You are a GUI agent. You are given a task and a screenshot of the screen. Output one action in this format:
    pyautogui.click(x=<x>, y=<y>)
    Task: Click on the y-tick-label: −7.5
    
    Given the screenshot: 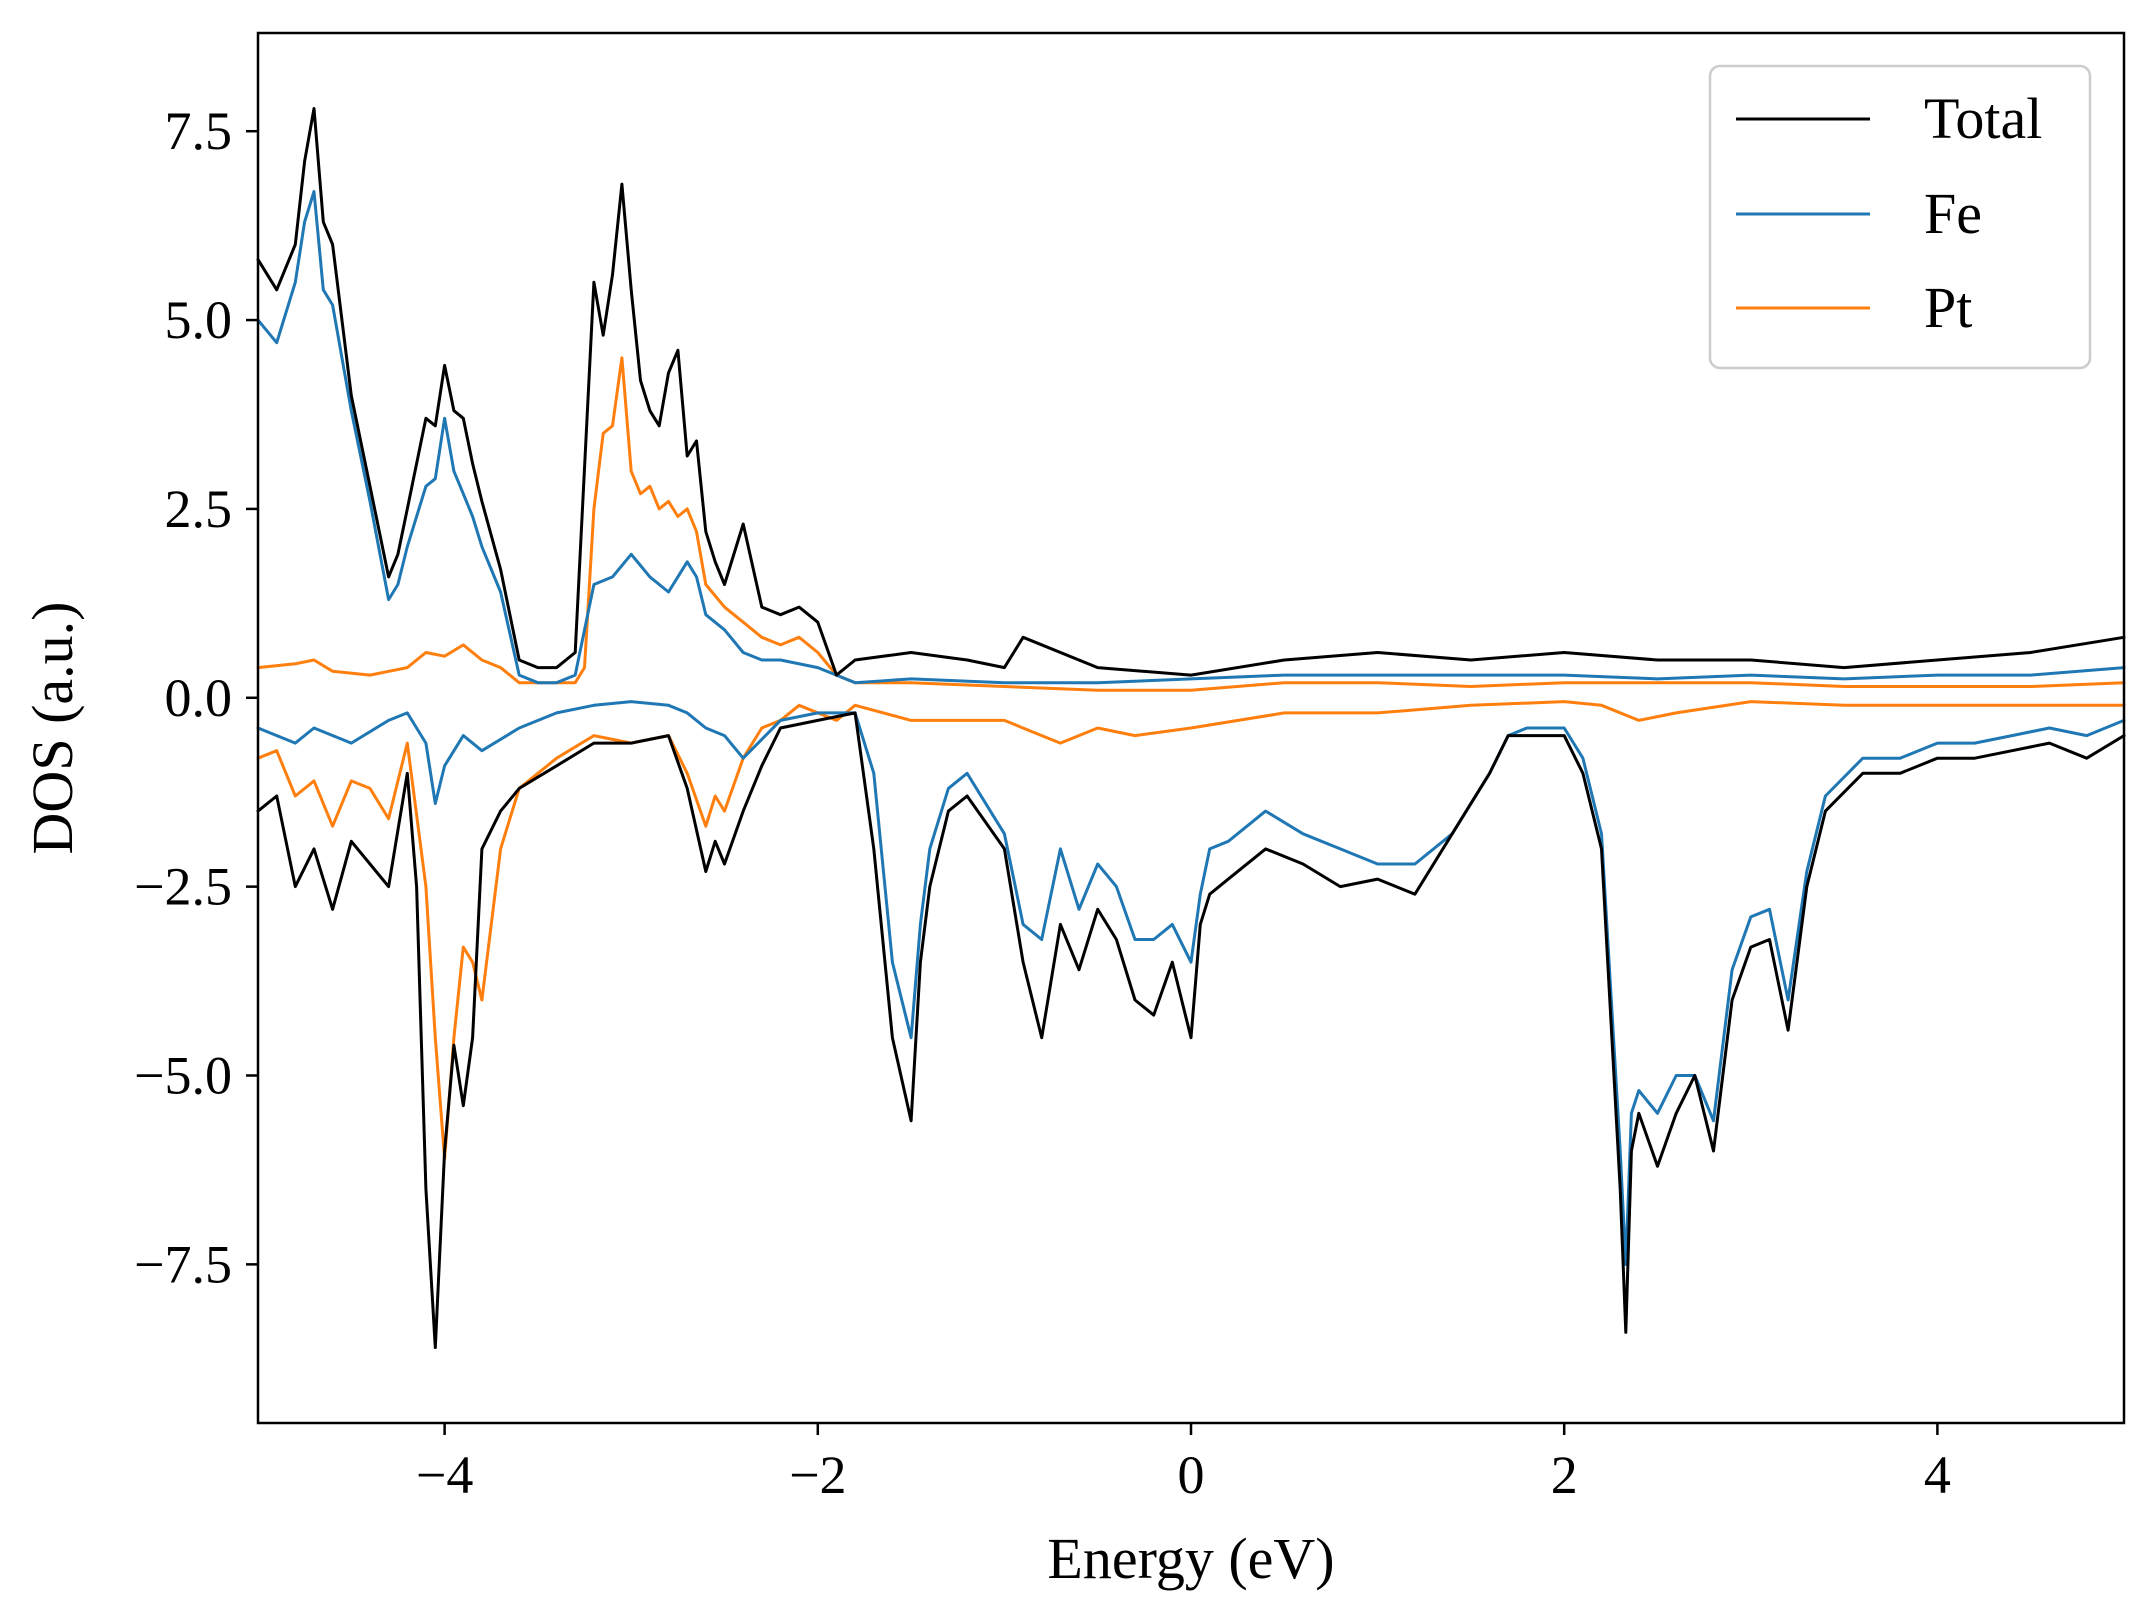 What is the action you would take?
    pyautogui.click(x=183, y=1264)
    